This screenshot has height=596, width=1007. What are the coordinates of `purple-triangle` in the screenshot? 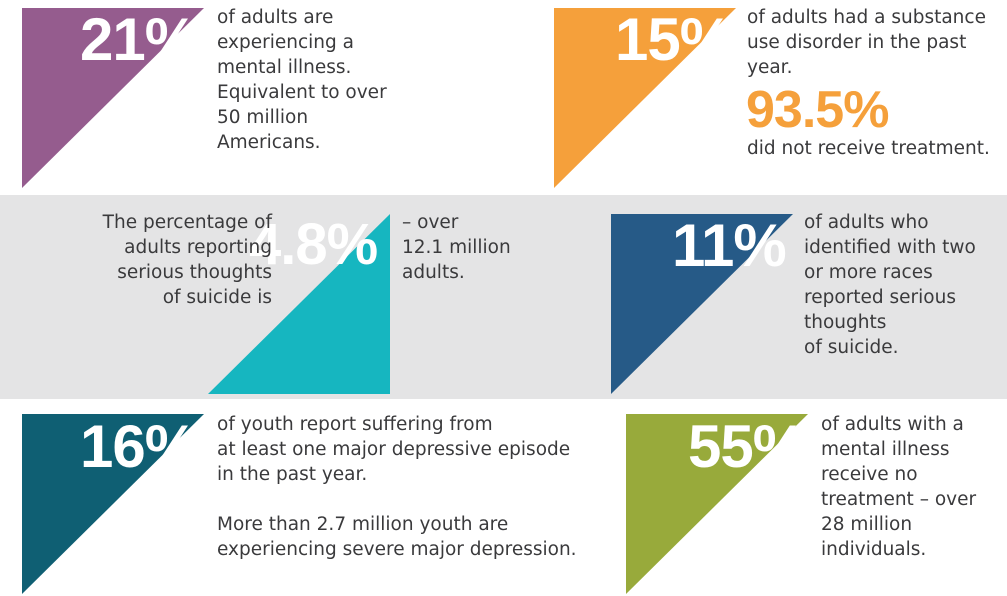 It's located at (113, 98).